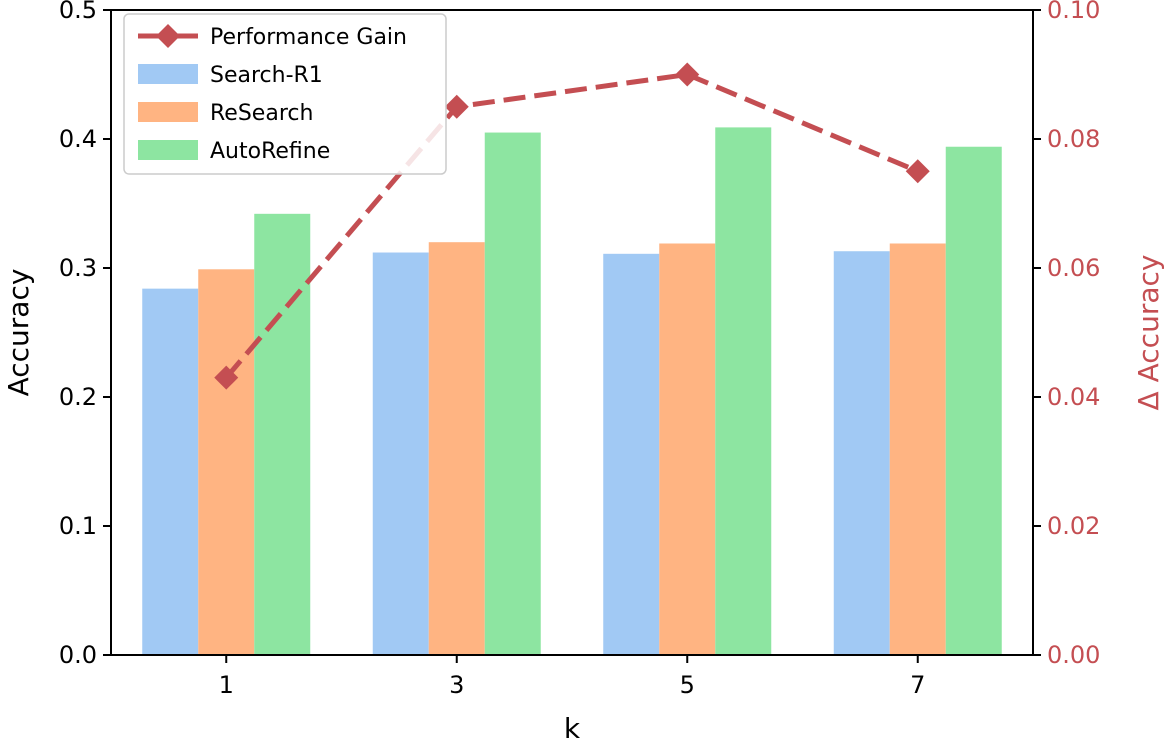 Image resolution: width=1170 pixels, height=743 pixels. Describe the element at coordinates (1073, 268) in the screenshot. I see `y2-tick-label: 0.06` at that location.